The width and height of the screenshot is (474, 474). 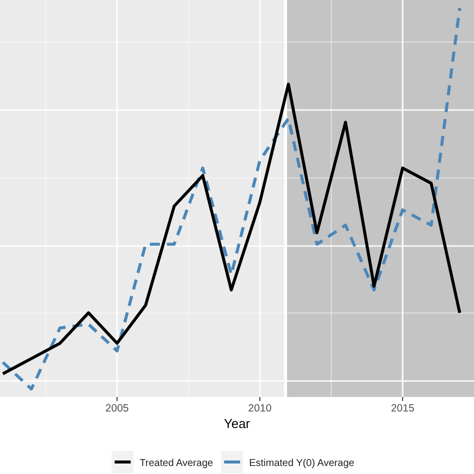 I want to click on legend-label: Estimated Y(0) Average, so click(x=302, y=463).